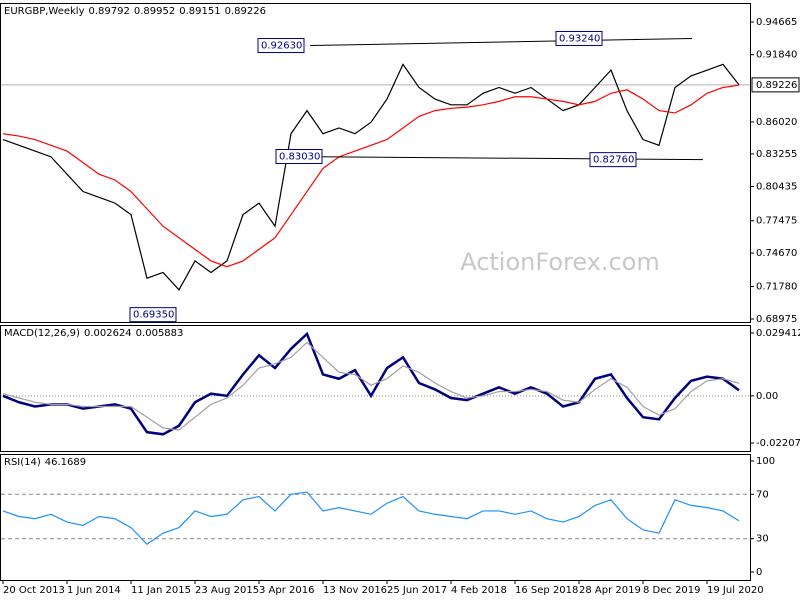  Describe the element at coordinates (560, 262) in the screenshot. I see `watermark: ActionForex.com` at that location.